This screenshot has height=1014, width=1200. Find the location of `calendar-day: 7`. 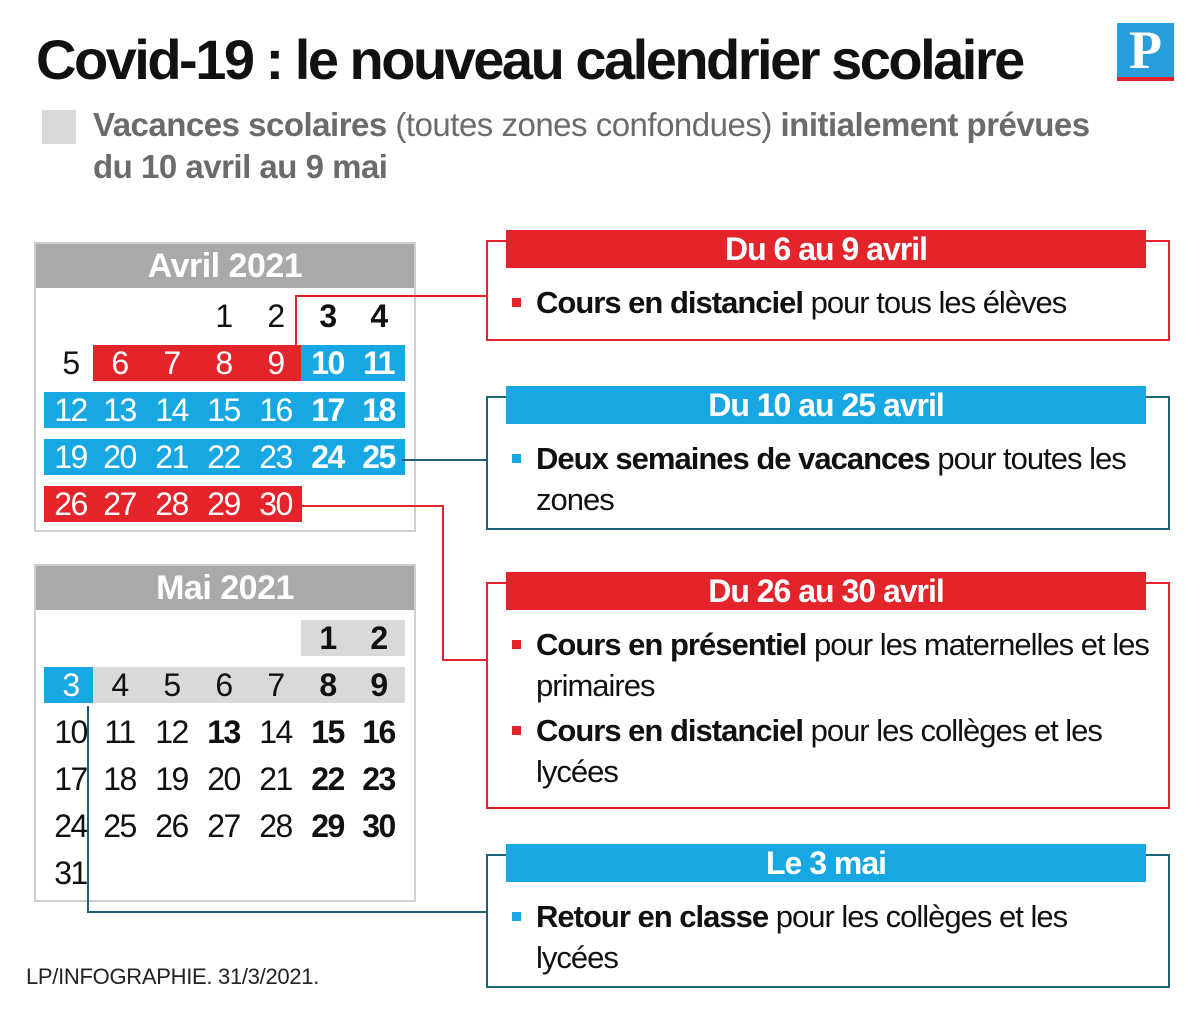

calendar-day: 7 is located at coordinates (276, 685).